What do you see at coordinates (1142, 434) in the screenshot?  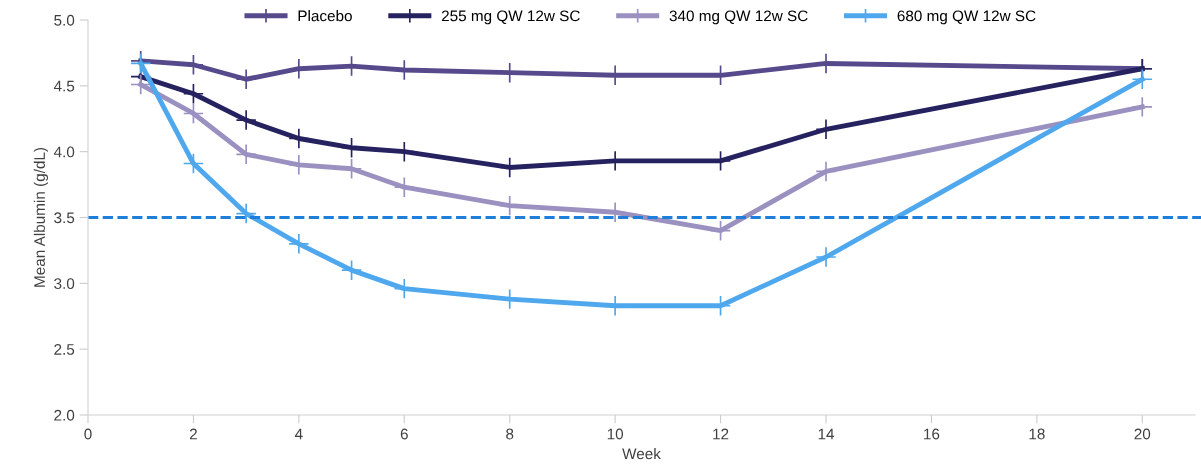 I see `x-tick-label: 20` at bounding box center [1142, 434].